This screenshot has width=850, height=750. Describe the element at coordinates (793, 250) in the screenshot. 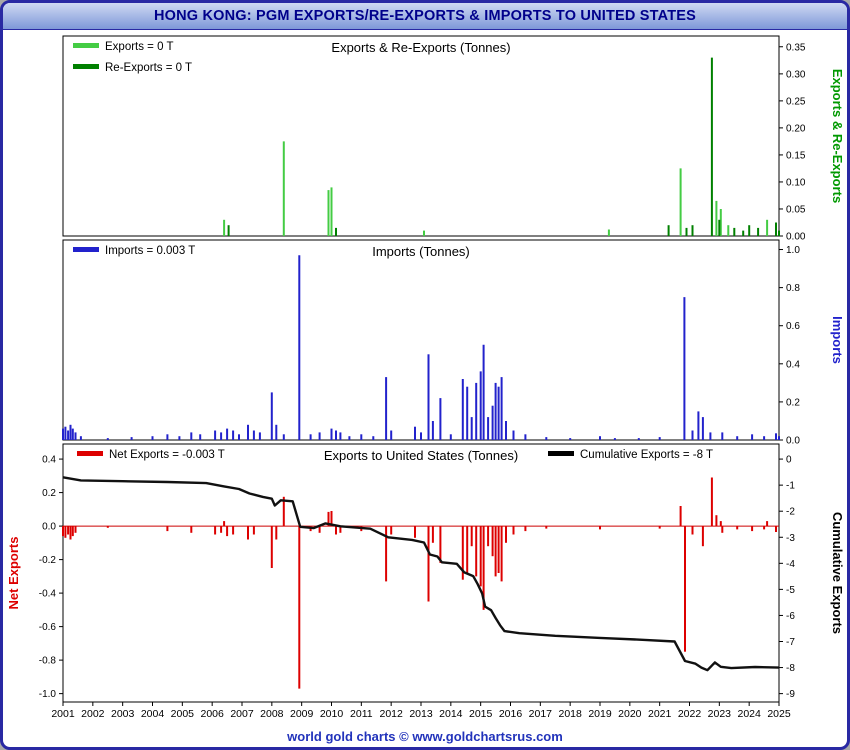

I see `right-axis-tick-label: 1.0` at that location.